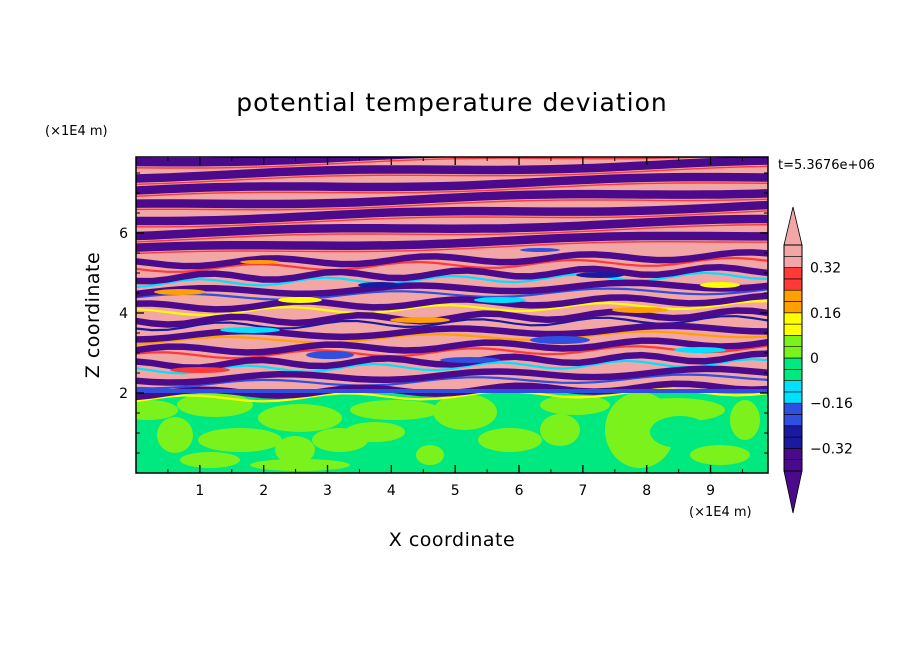  What do you see at coordinates (825, 314) in the screenshot?
I see `colorbar-label-1: 0.16` at bounding box center [825, 314].